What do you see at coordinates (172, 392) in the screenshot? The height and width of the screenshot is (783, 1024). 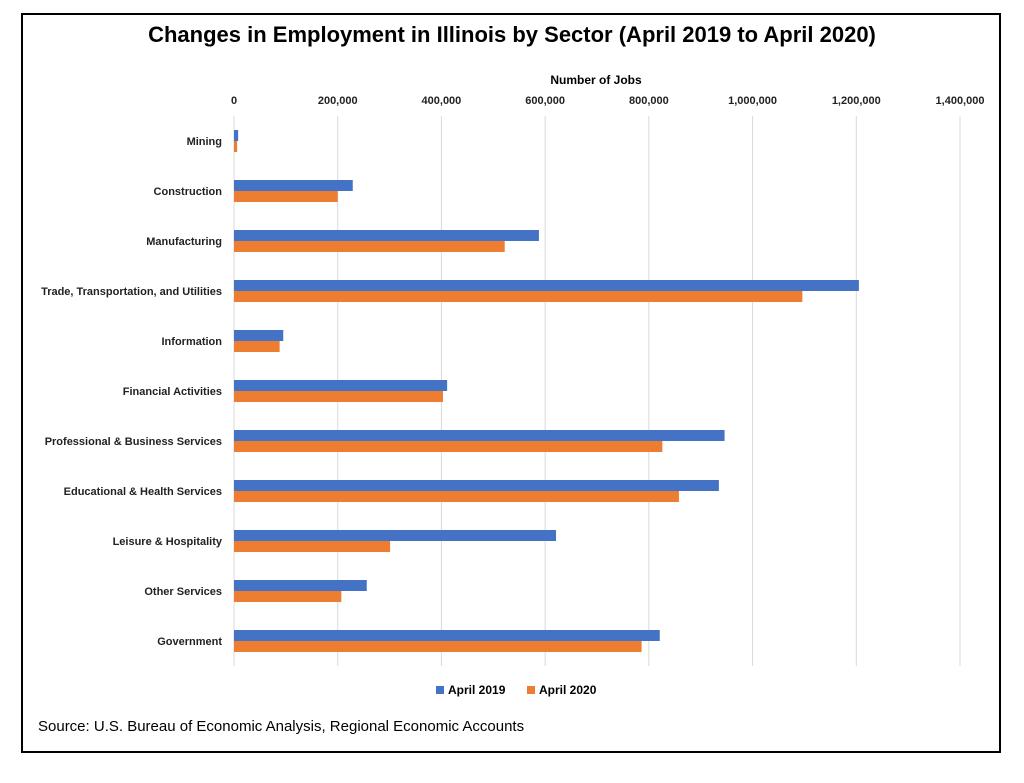 I see `category-label: Financial Activities` at bounding box center [172, 392].